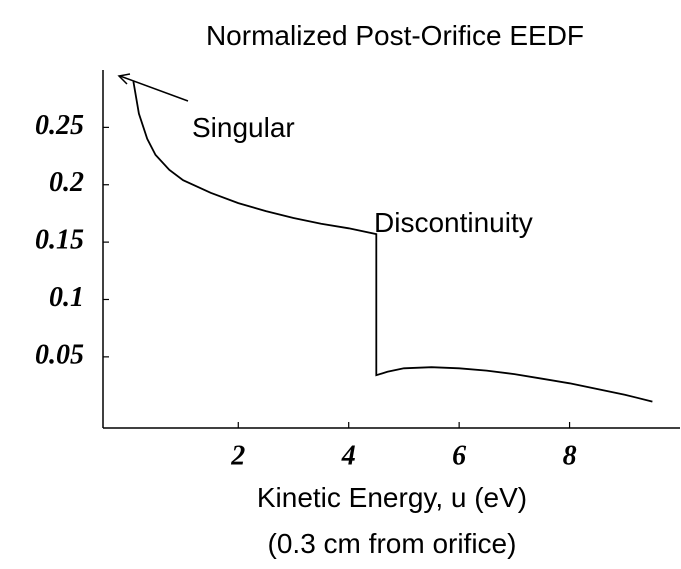 This screenshot has height=569, width=681. Describe the element at coordinates (59, 240) in the screenshot. I see `y-tick-label: 0.15` at that location.